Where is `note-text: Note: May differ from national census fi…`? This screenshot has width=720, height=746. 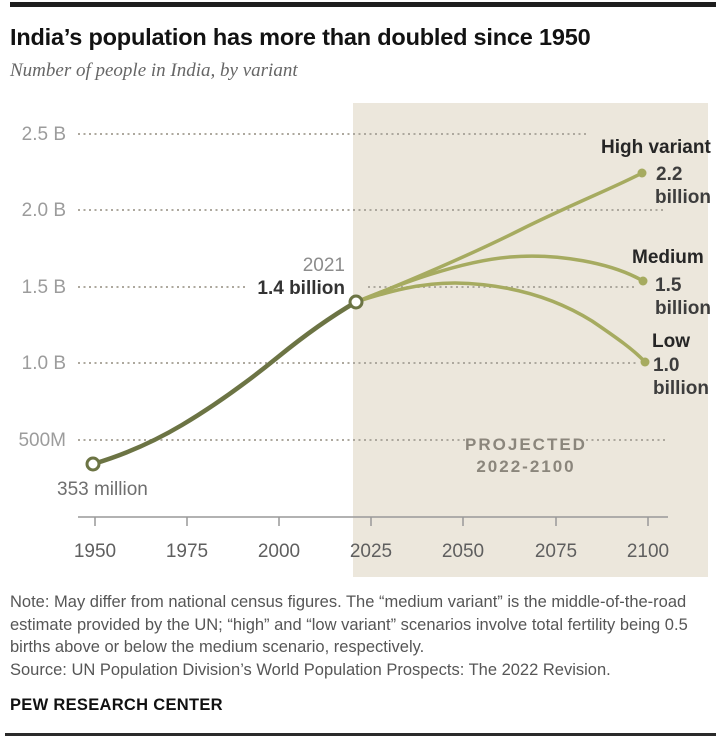 note-text: Note: May differ from national census fi… is located at coordinates (349, 624).